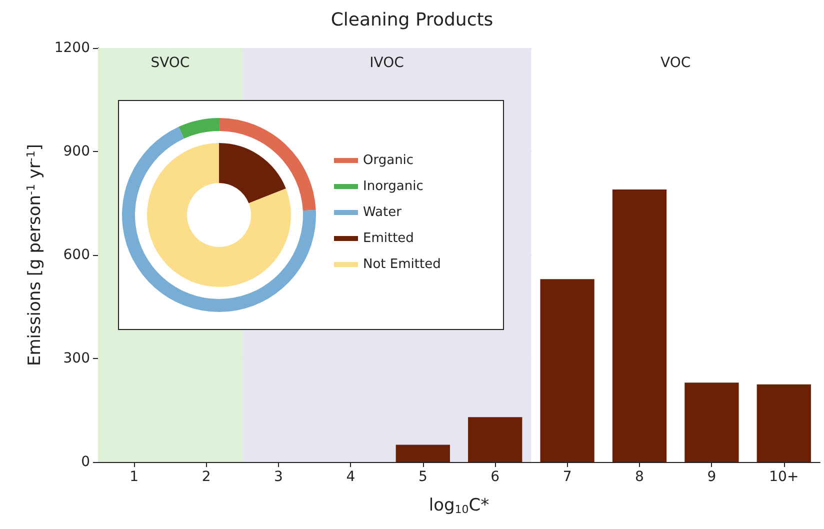 The width and height of the screenshot is (824, 529). Describe the element at coordinates (85, 462) in the screenshot. I see `y-tick-label: 0` at that location.